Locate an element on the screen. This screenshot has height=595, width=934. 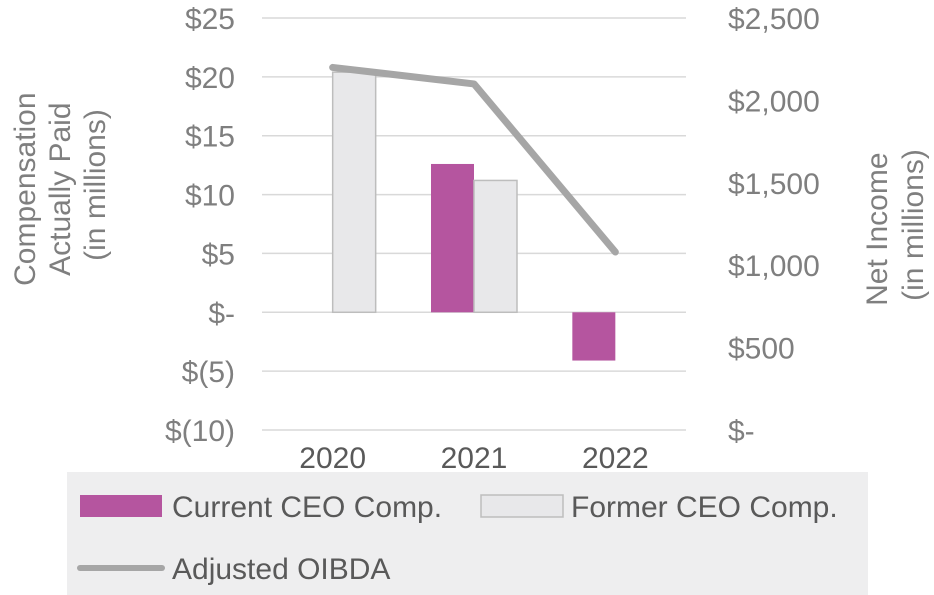
left-tick-label: $15 is located at coordinates (210, 137).